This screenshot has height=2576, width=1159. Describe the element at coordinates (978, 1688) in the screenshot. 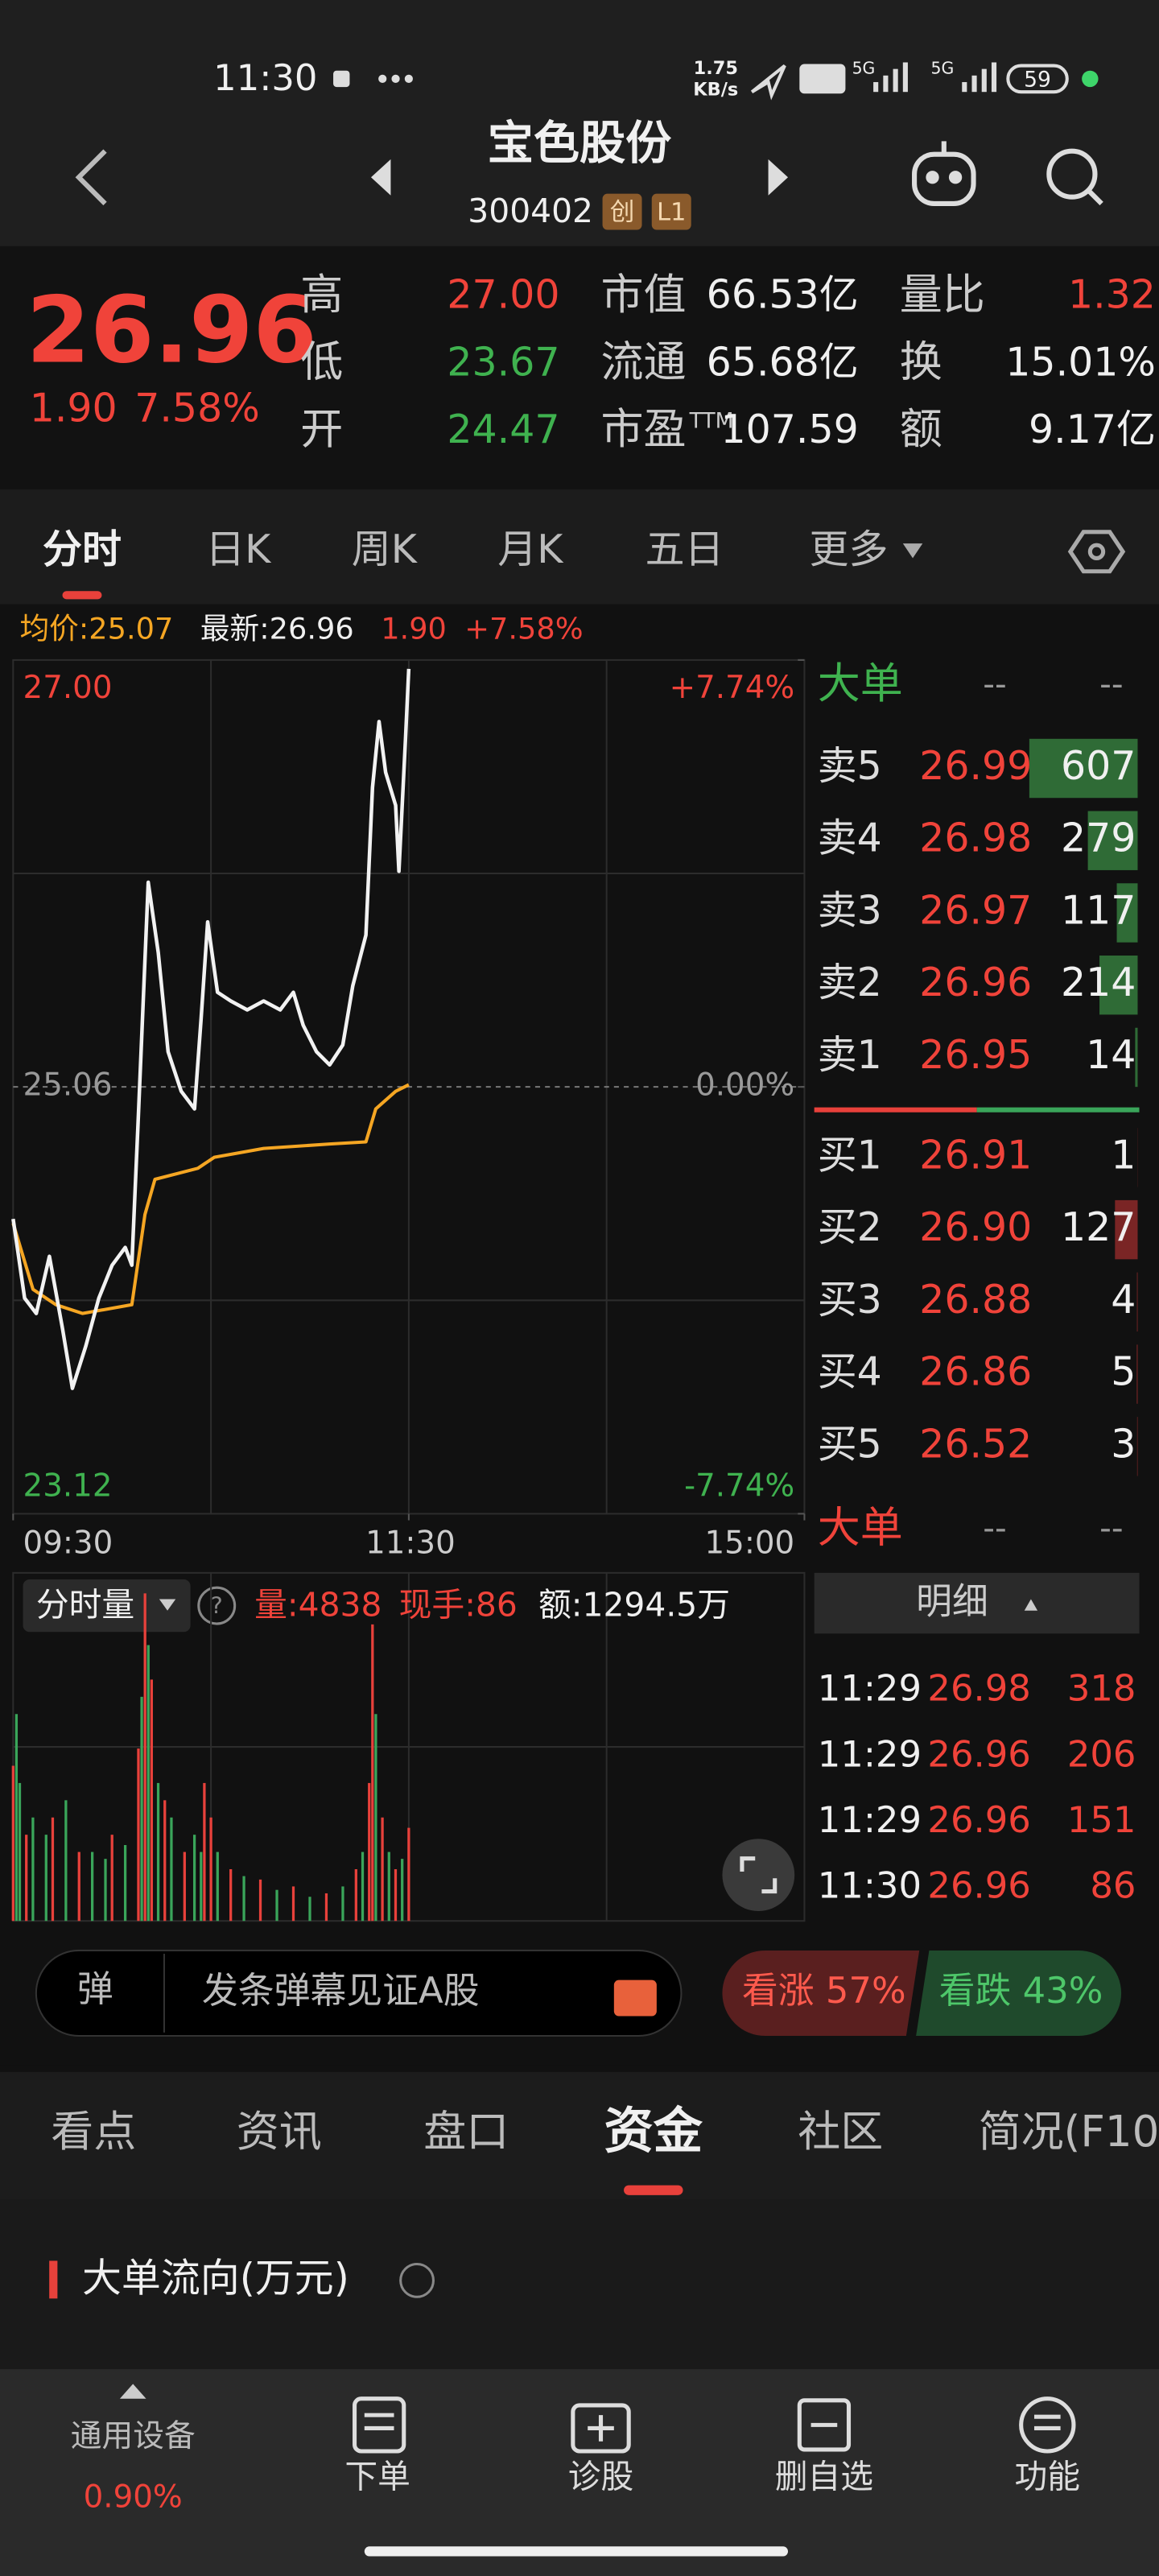

I see `trade-price: 26.98` at that location.